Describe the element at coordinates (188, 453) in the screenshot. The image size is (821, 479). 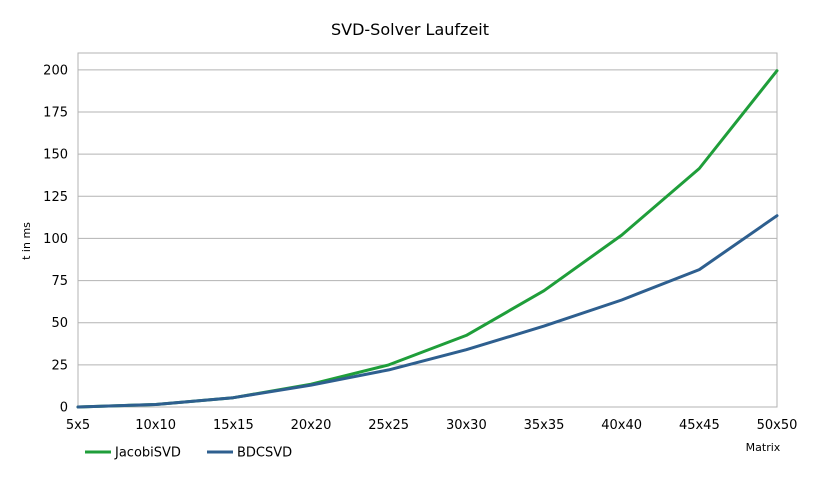
I see `legend: JacobiSVD BDCSVD` at that location.